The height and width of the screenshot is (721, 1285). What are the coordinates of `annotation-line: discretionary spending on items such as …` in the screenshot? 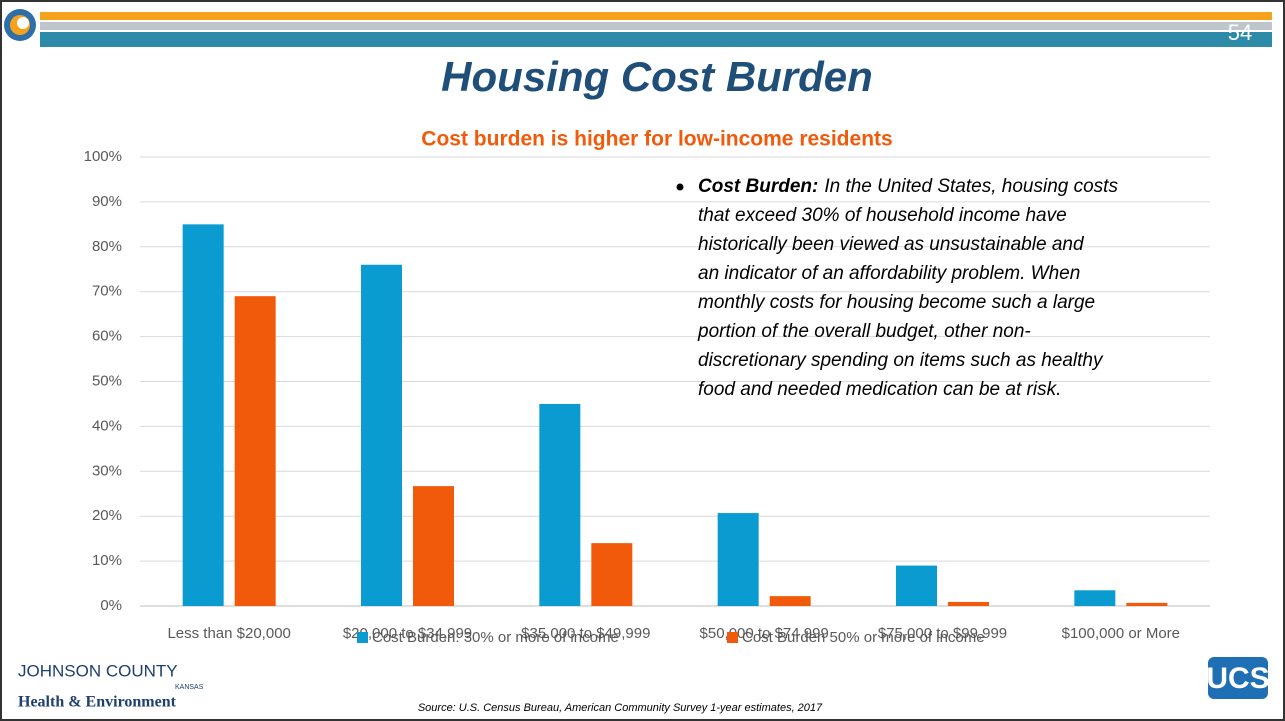 It's located at (901, 360).